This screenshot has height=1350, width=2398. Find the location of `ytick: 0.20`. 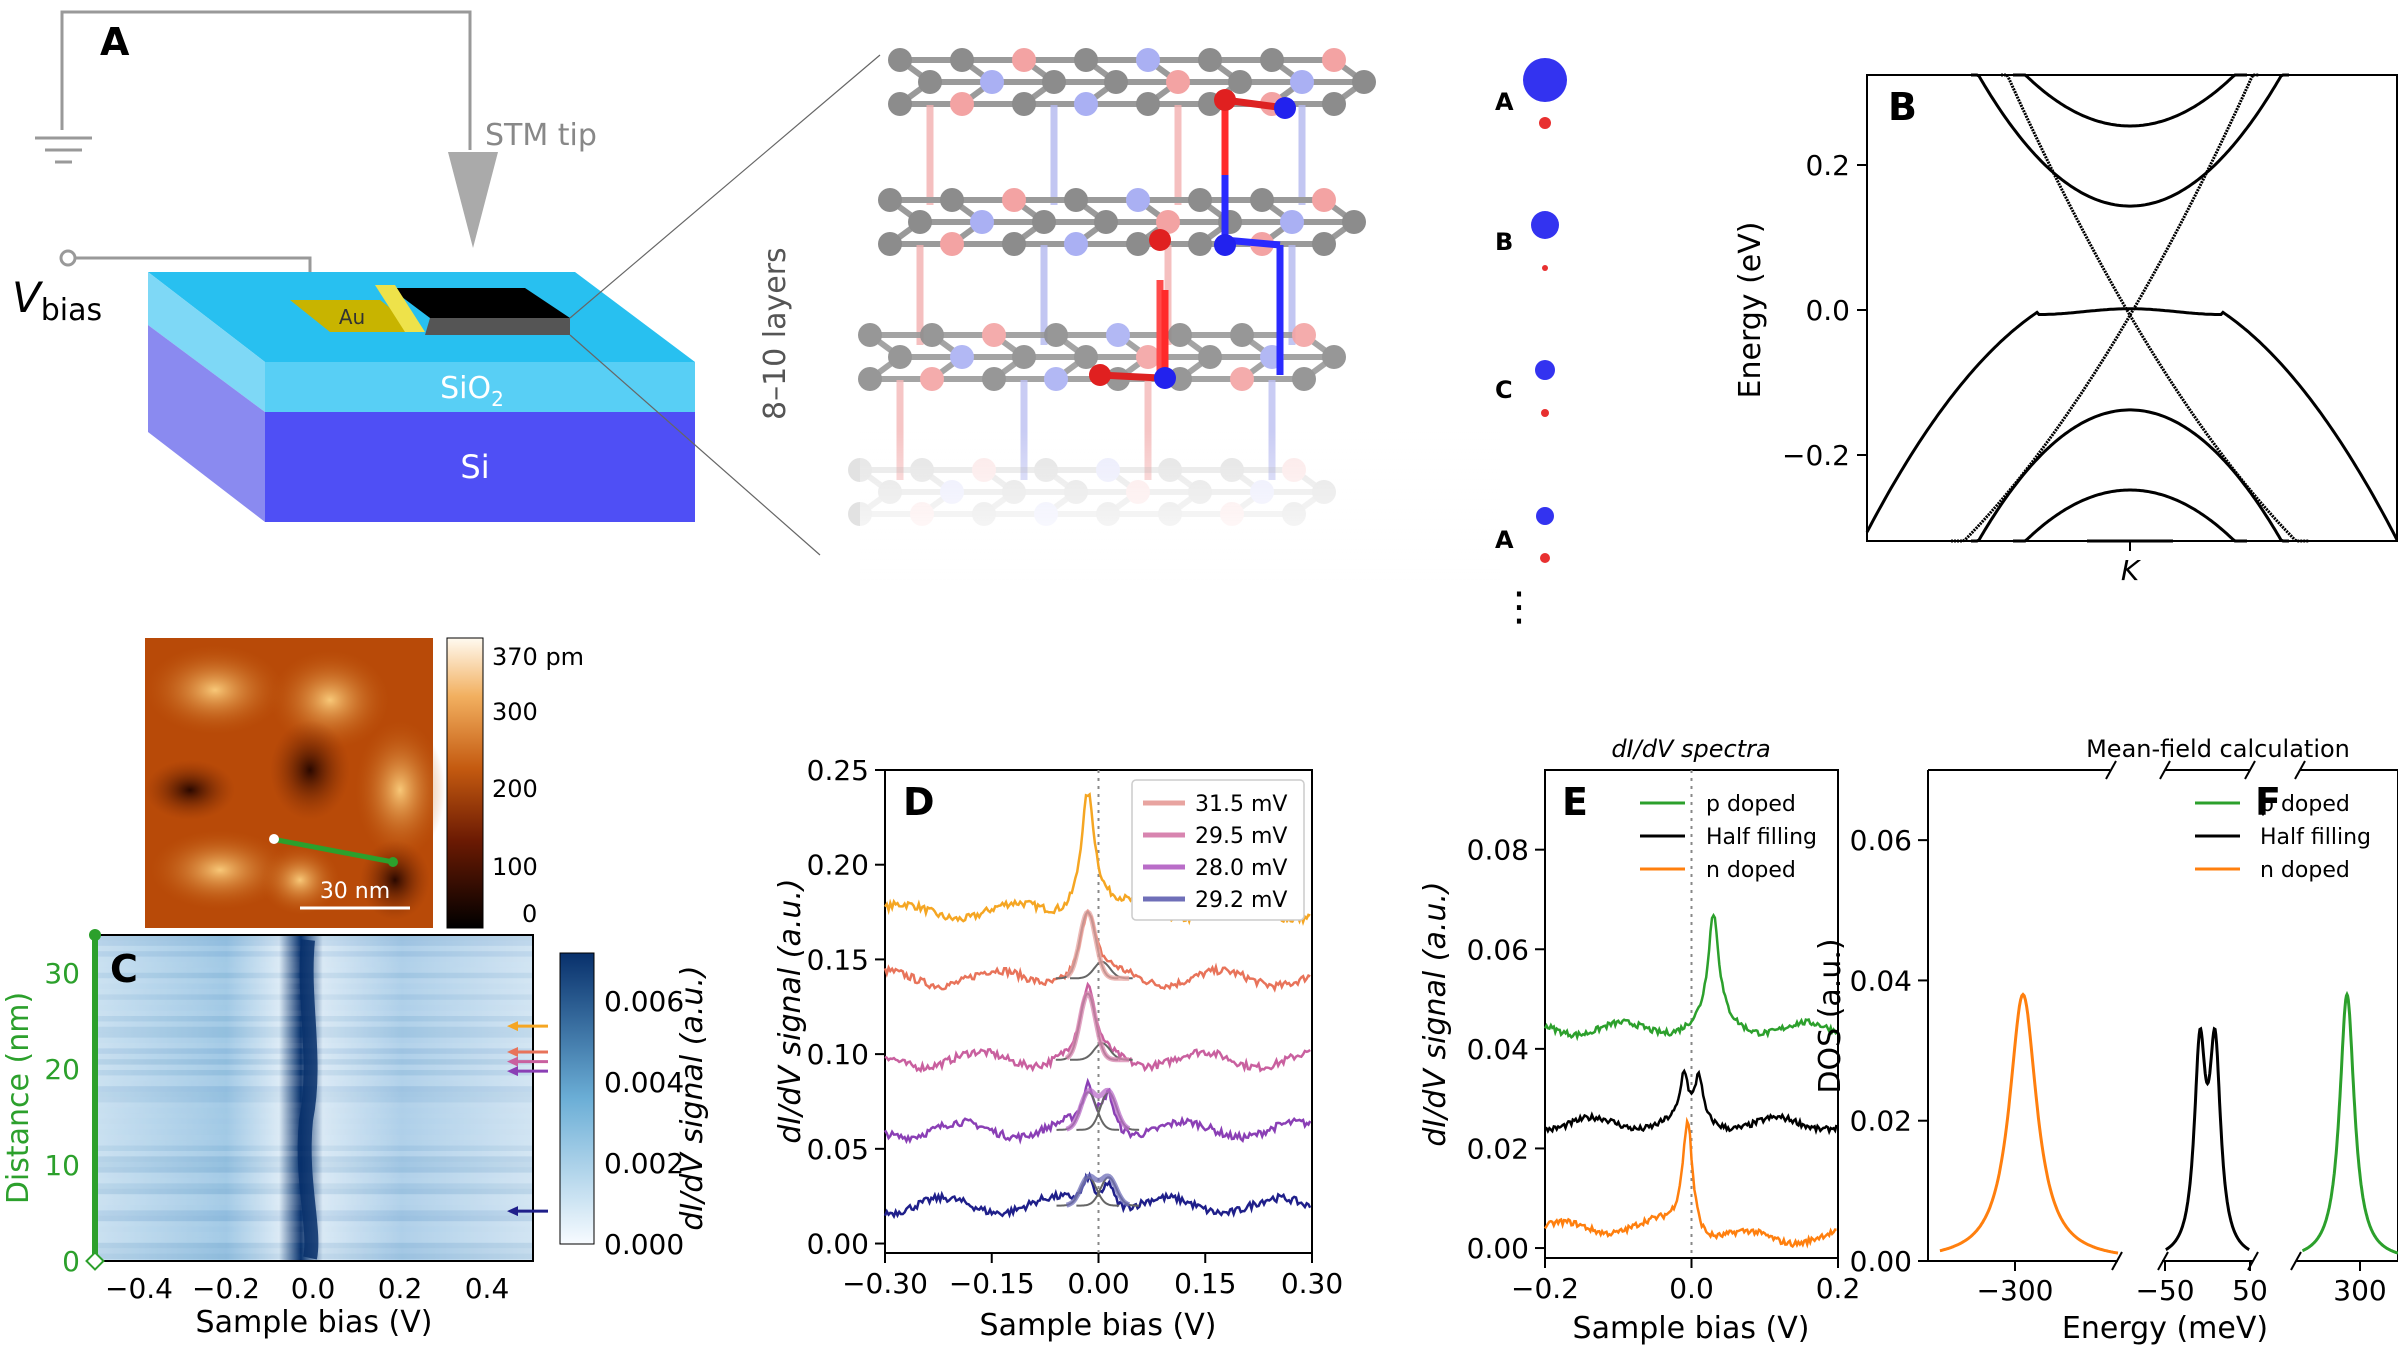

ytick: 0.20 is located at coordinates (838, 865).